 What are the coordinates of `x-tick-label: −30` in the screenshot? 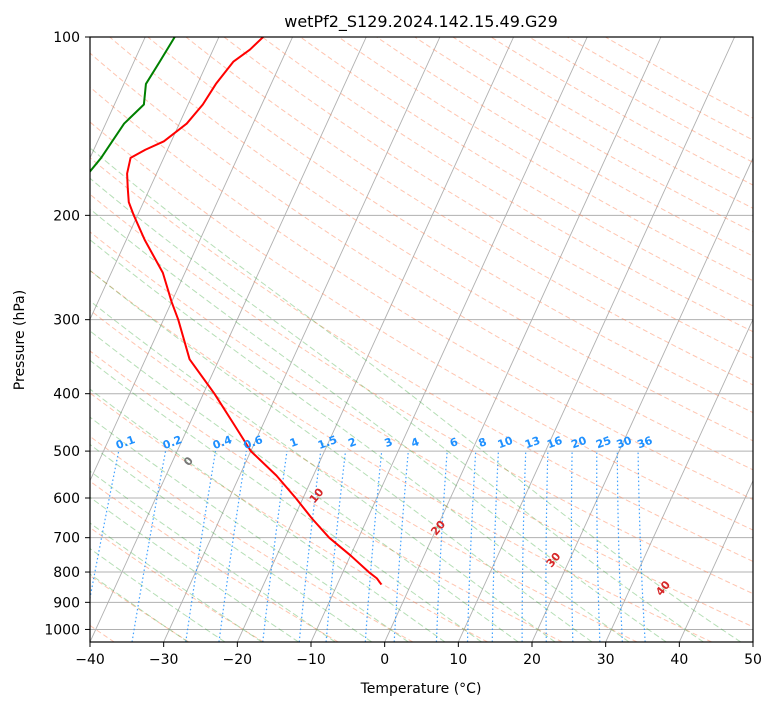 It's located at (164, 660).